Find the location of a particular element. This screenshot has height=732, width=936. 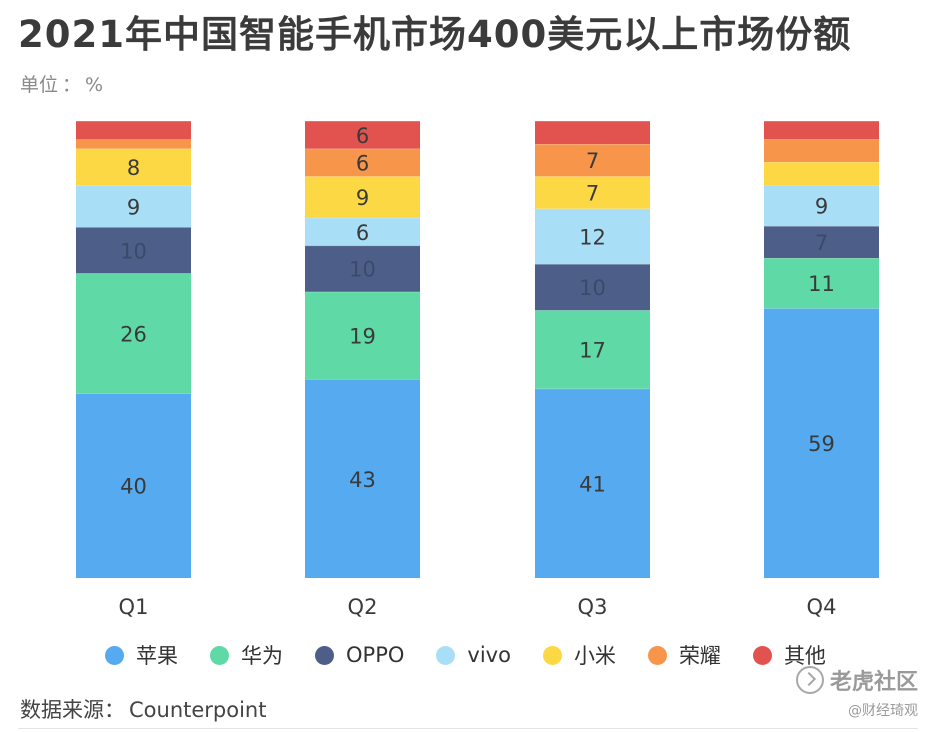

data-label-q3-3: 12 is located at coordinates (592, 237).